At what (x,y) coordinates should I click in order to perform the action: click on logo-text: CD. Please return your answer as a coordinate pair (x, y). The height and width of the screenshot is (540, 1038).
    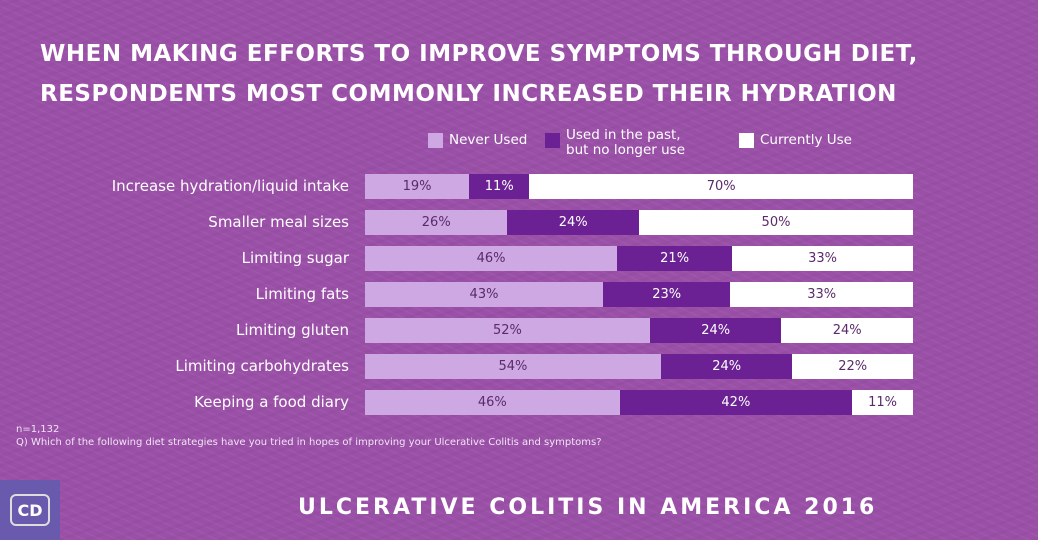
    Looking at the image, I should click on (30, 510).